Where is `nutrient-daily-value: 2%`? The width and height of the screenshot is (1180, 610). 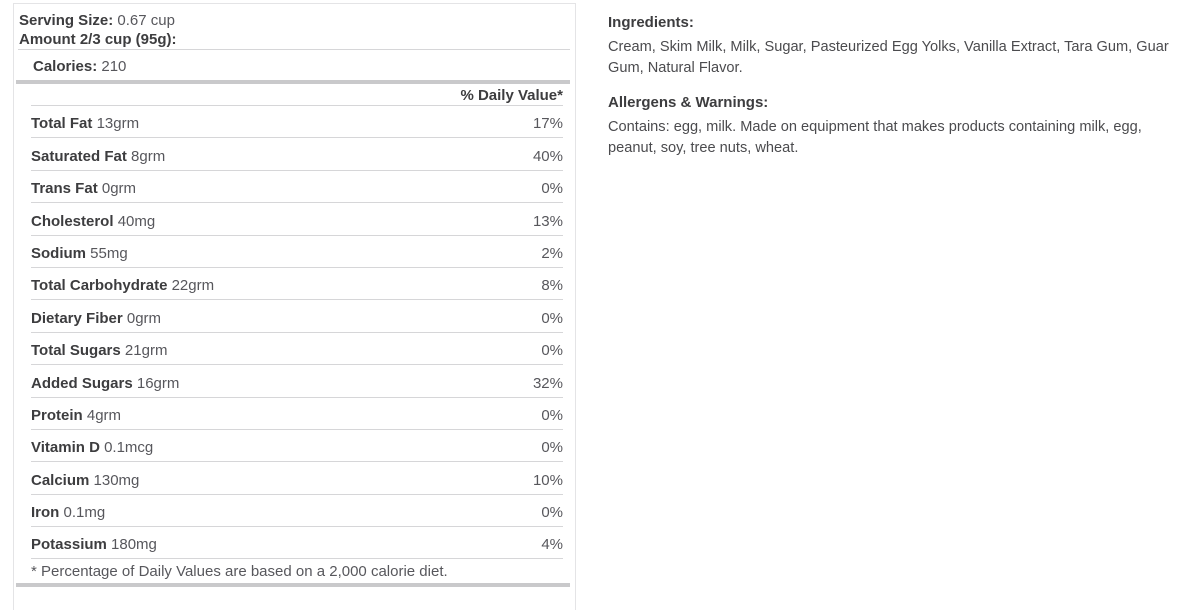
nutrient-daily-value: 2% is located at coordinates (552, 253).